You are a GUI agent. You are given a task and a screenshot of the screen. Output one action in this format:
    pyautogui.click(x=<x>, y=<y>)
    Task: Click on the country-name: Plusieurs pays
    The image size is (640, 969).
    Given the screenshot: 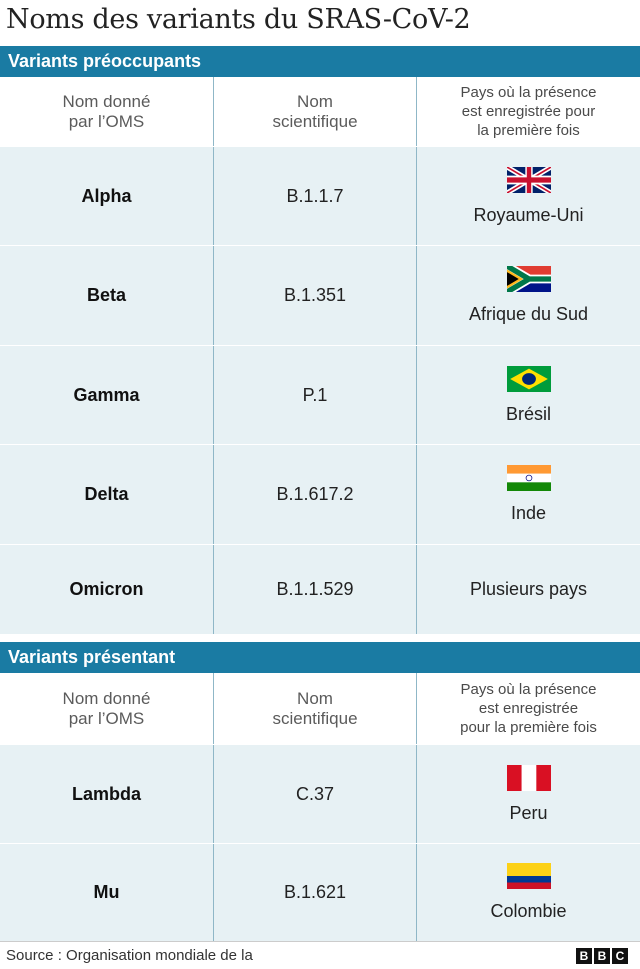 What is the action you would take?
    pyautogui.click(x=528, y=589)
    